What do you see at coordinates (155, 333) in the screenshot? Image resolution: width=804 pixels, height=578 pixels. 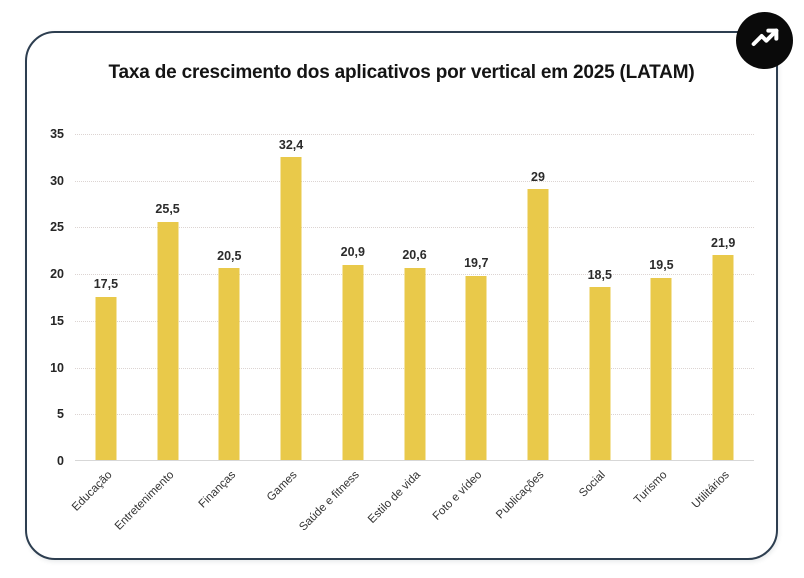 I see `bar-slot: 25,5 Entretenimento` at bounding box center [155, 333].